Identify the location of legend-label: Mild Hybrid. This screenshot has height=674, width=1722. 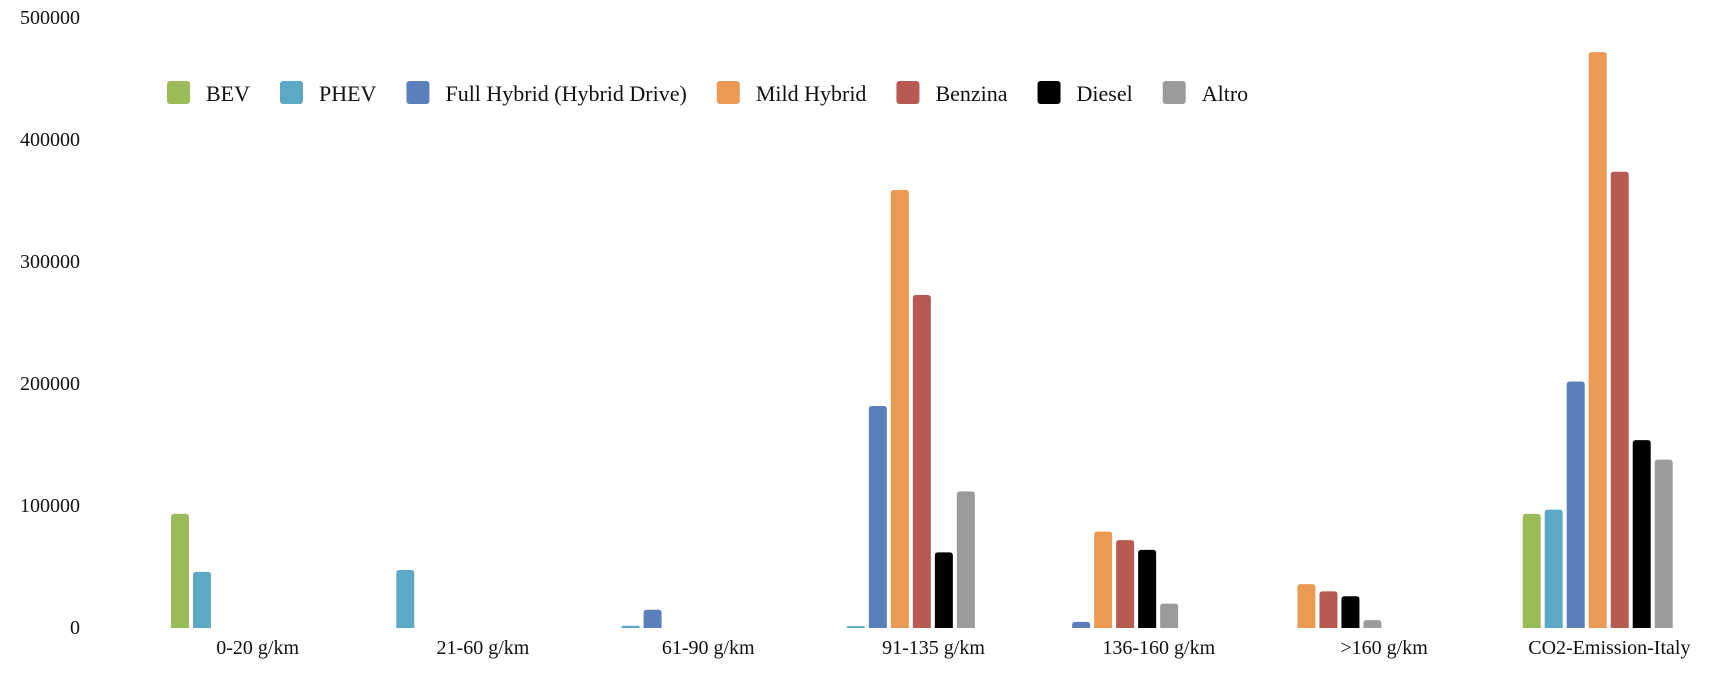
(811, 93).